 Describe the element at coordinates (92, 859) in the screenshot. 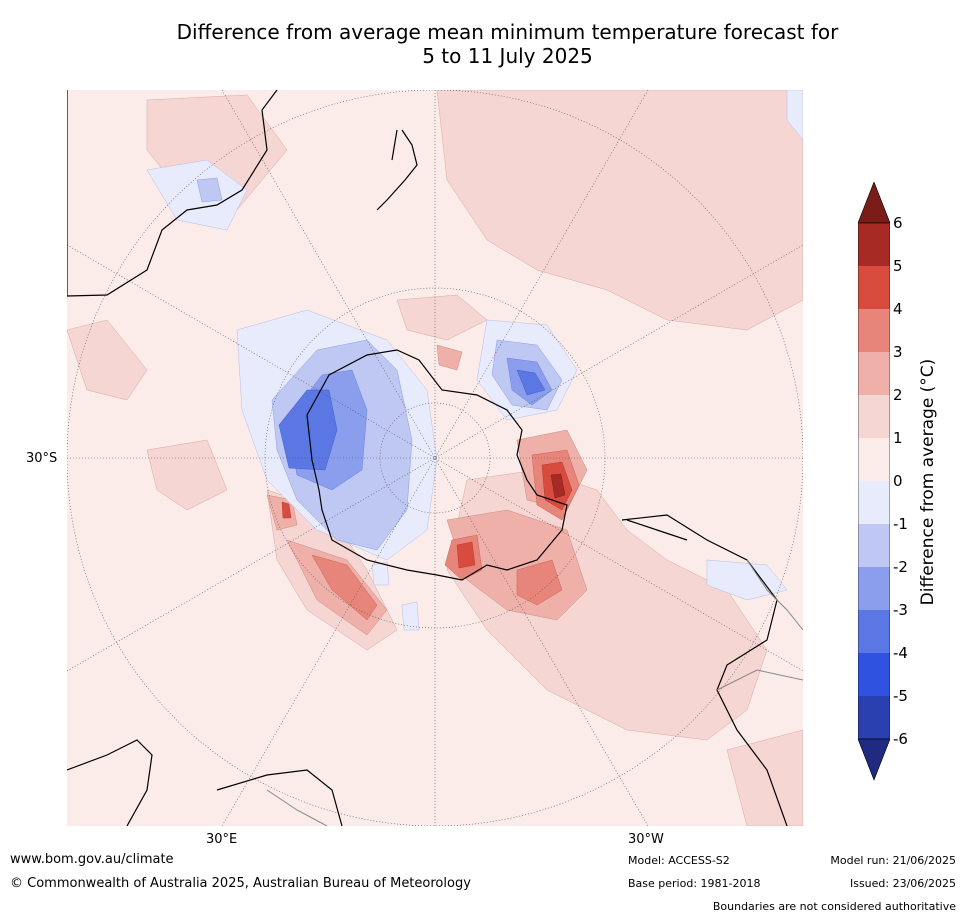

I see `footer-website: www.bom.gov.au/climate` at that location.